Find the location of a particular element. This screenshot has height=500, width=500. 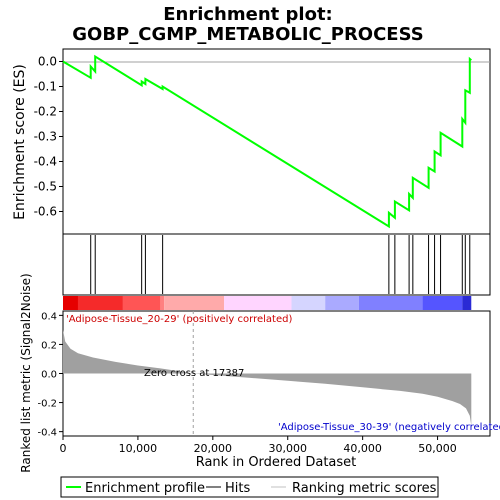

legend-label-enrichment: Enrichment profile is located at coordinates (145, 488).